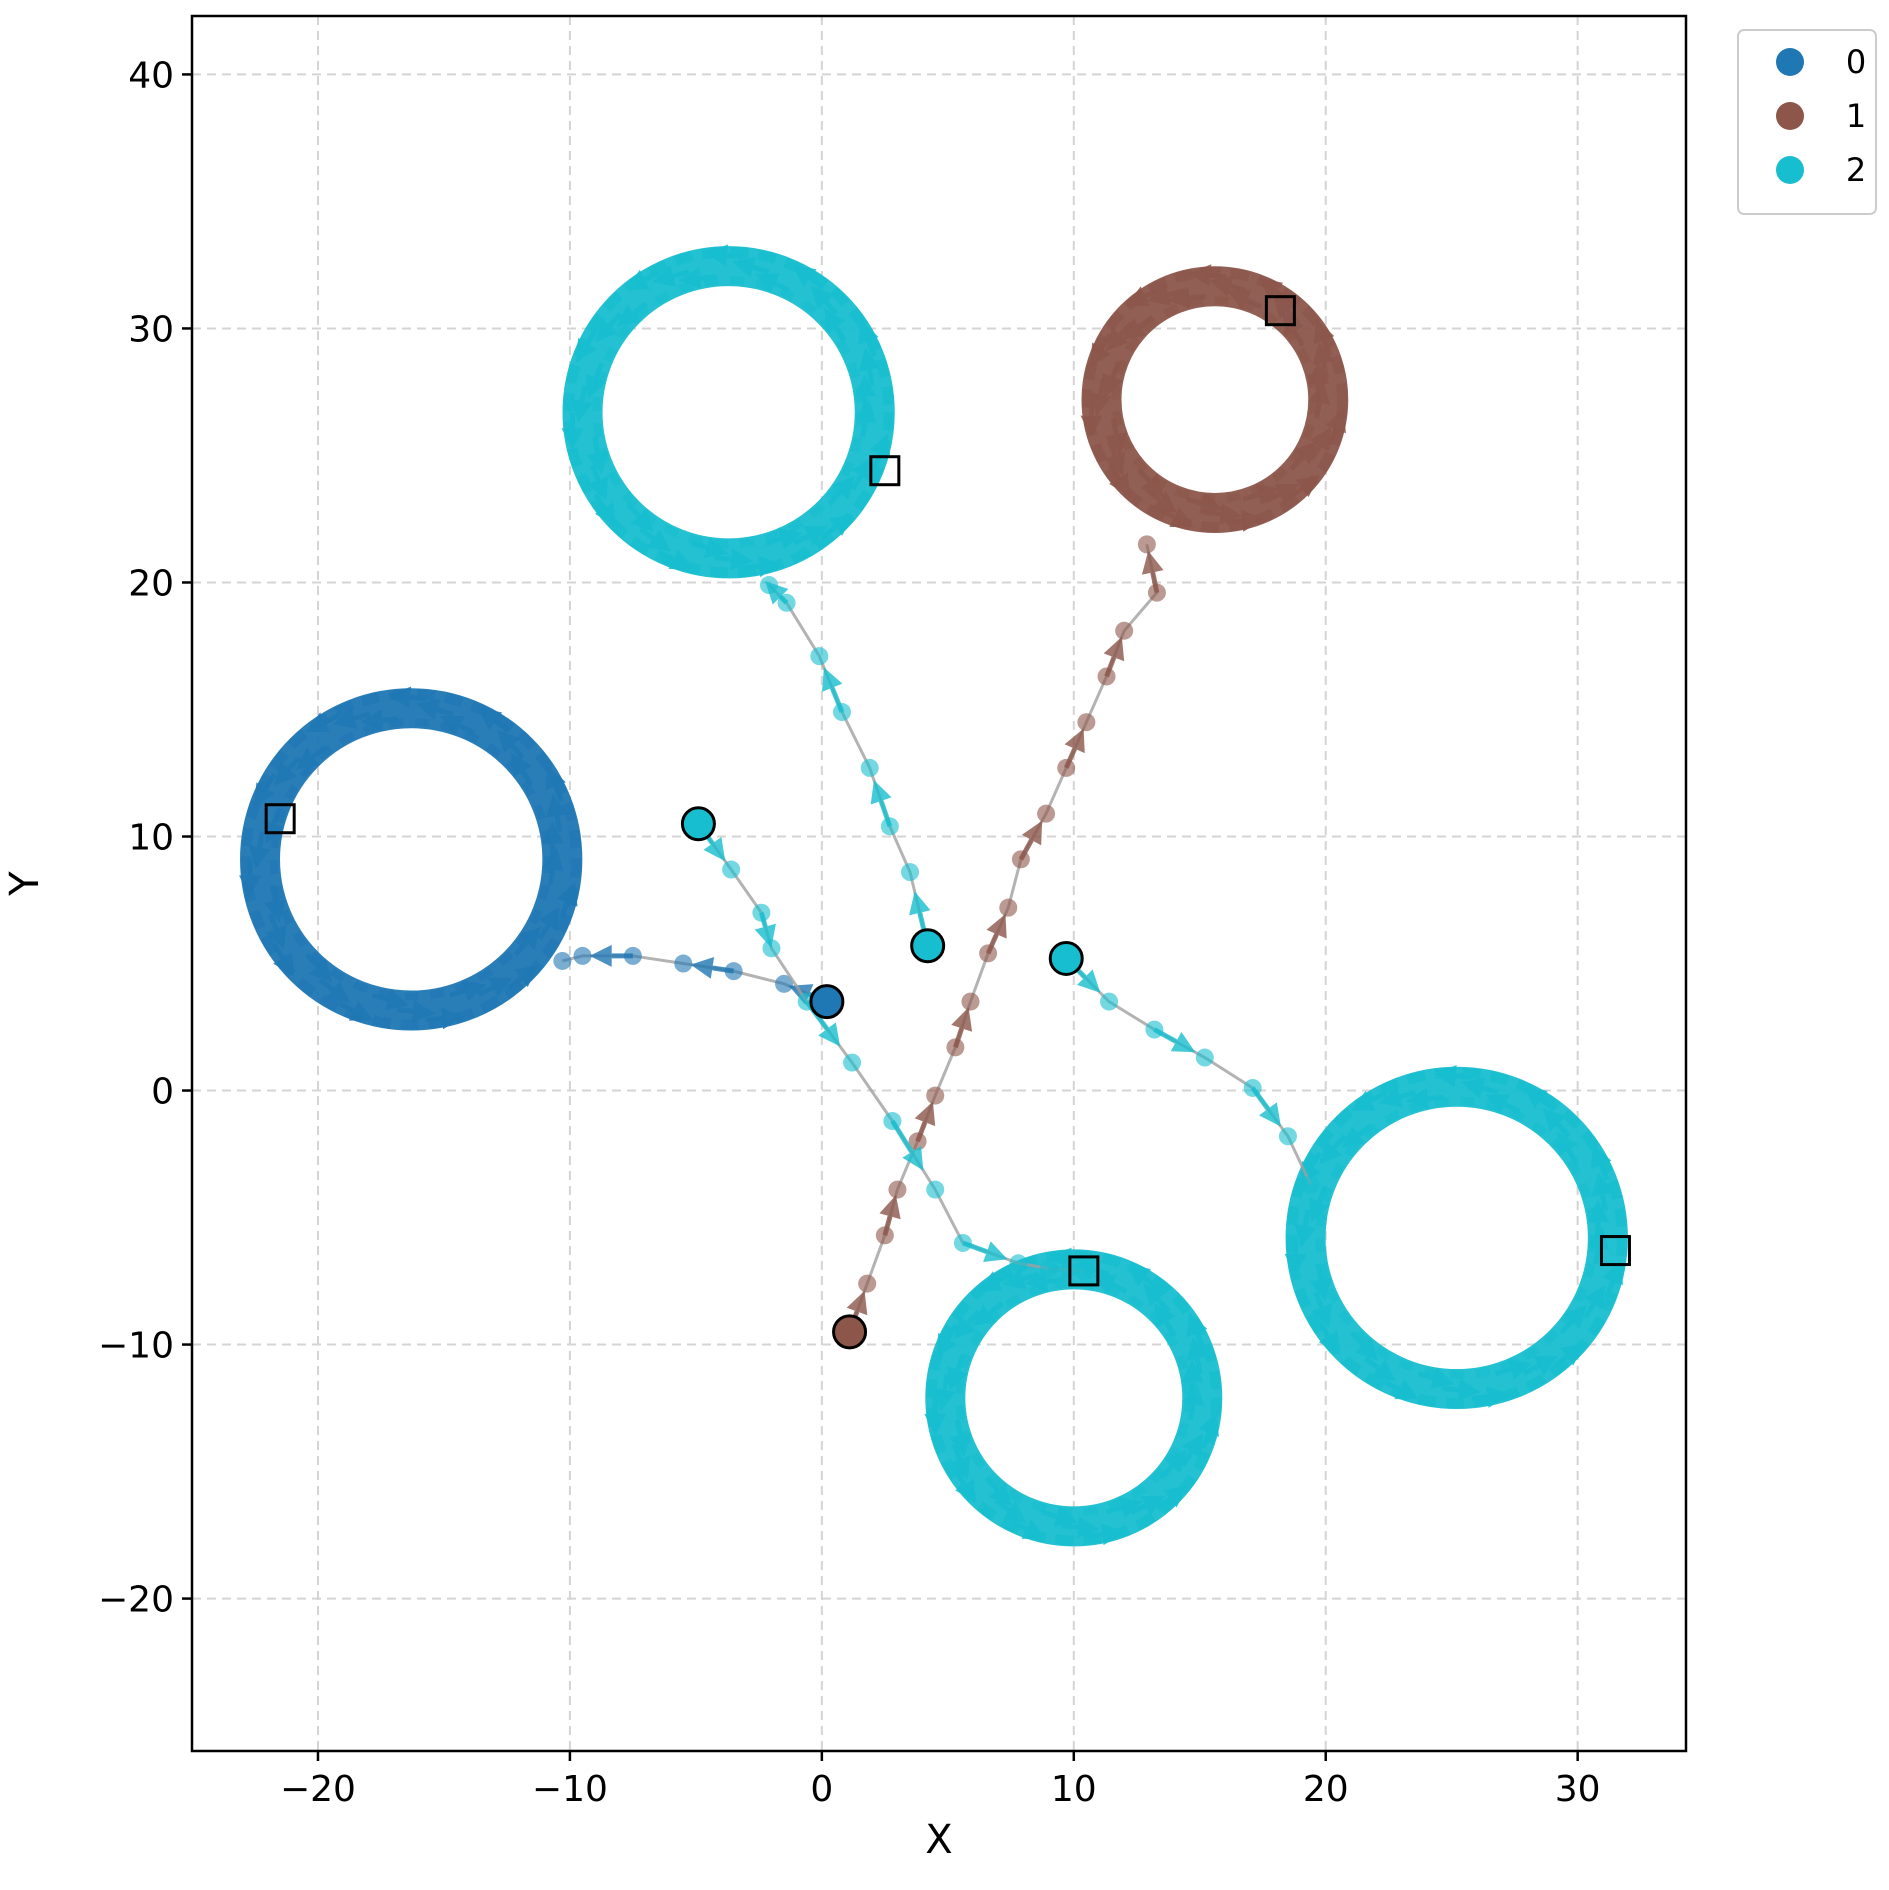 The image size is (1889, 1890). Describe the element at coordinates (136, 1600) in the screenshot. I see `y-tick-label: −20` at that location.